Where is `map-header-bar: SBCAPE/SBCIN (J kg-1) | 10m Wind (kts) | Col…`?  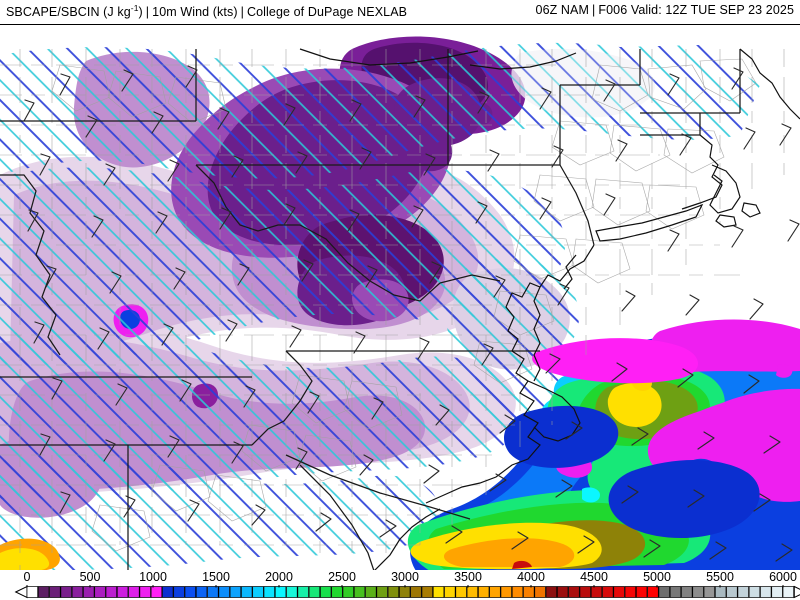
map-header-bar: SBCAPE/SBCIN (J kg-1) | 10m Wind (kts) | Col… is located at coordinates (400, 12).